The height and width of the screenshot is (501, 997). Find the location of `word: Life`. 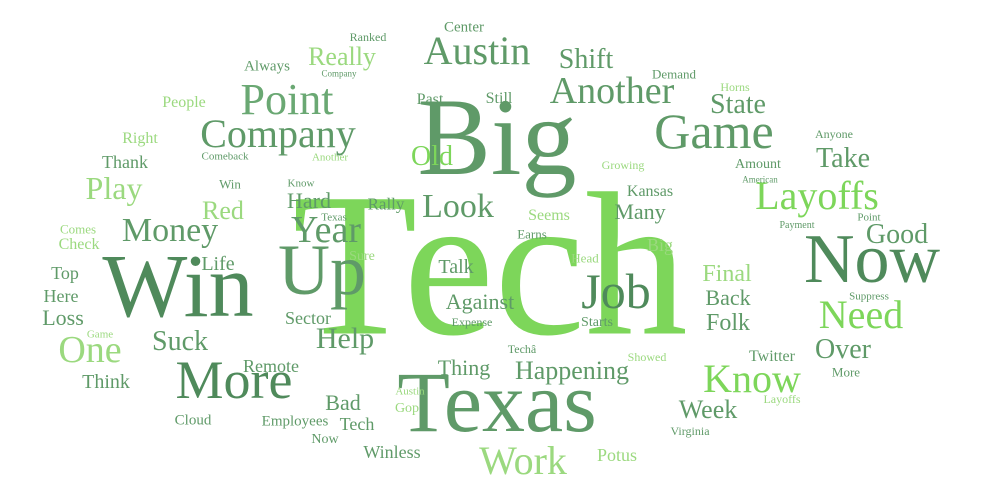

word: Life is located at coordinates (218, 264).